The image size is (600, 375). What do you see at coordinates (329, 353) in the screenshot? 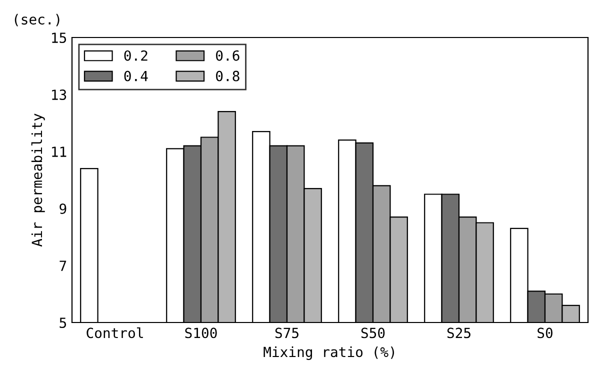
I see `x-axis-title: Mixing ratio (%)` at bounding box center [329, 353].